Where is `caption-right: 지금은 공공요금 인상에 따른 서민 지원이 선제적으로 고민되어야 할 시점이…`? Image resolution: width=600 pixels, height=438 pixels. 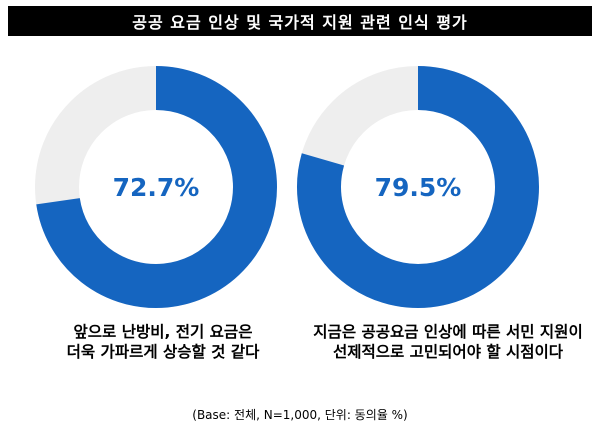 caption-right: 지금은 공공요금 인상에 따른 서민 지원이 선제적으로 고민되어야 할 시점이… is located at coordinates (448, 342).